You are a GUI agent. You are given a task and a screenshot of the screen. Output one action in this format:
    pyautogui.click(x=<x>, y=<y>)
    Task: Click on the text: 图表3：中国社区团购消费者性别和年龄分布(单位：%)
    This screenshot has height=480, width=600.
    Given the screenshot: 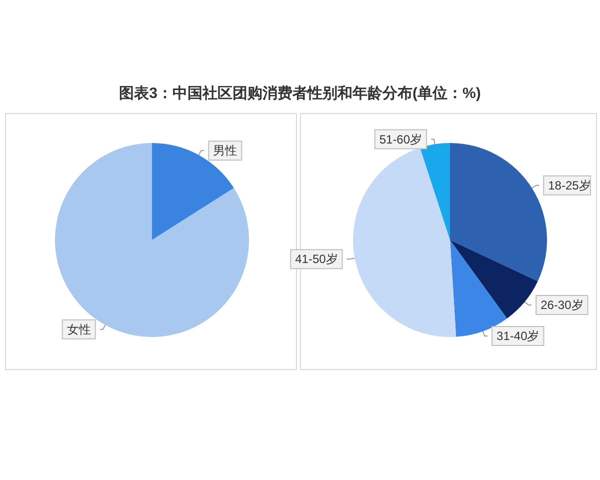 What is the action you would take?
    pyautogui.click(x=300, y=93)
    